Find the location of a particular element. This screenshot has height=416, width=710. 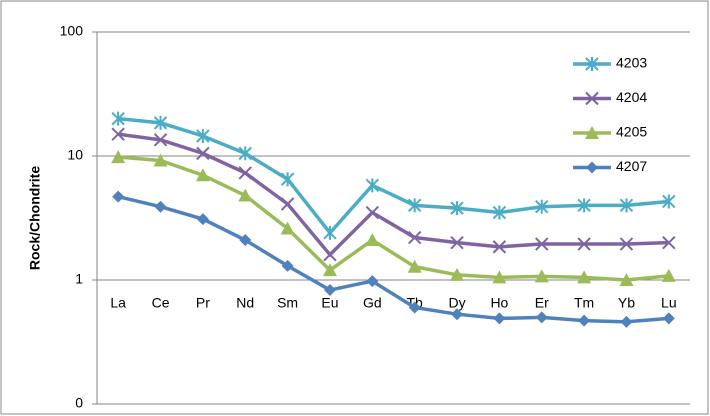

x-tick-label: Lu is located at coordinates (669, 303).